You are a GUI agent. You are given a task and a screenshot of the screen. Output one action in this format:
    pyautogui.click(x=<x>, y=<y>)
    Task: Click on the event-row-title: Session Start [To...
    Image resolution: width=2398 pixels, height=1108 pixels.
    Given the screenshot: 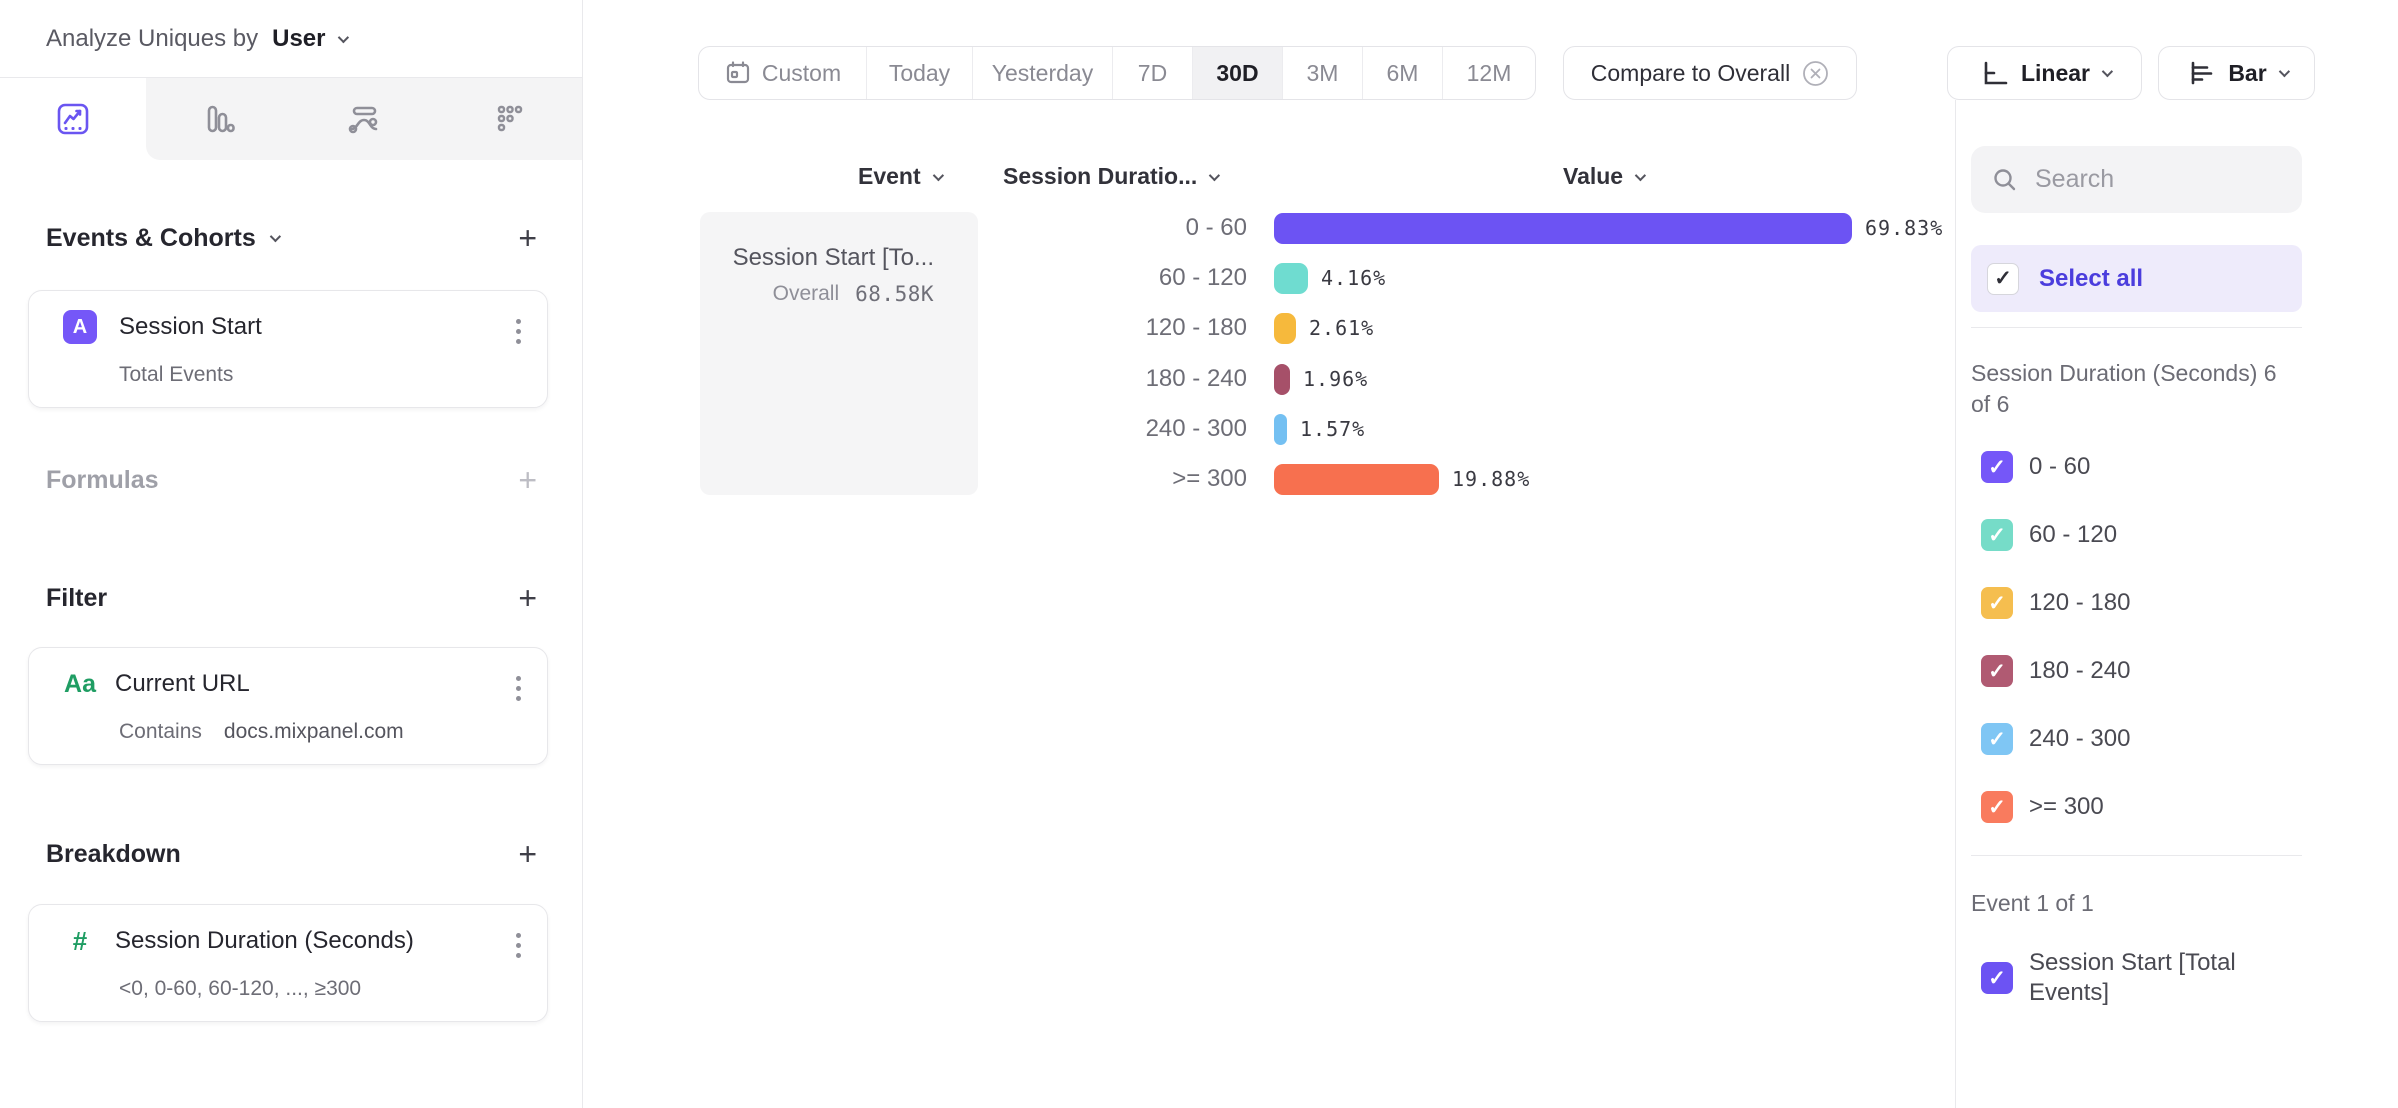 What is the action you would take?
    pyautogui.click(x=833, y=257)
    